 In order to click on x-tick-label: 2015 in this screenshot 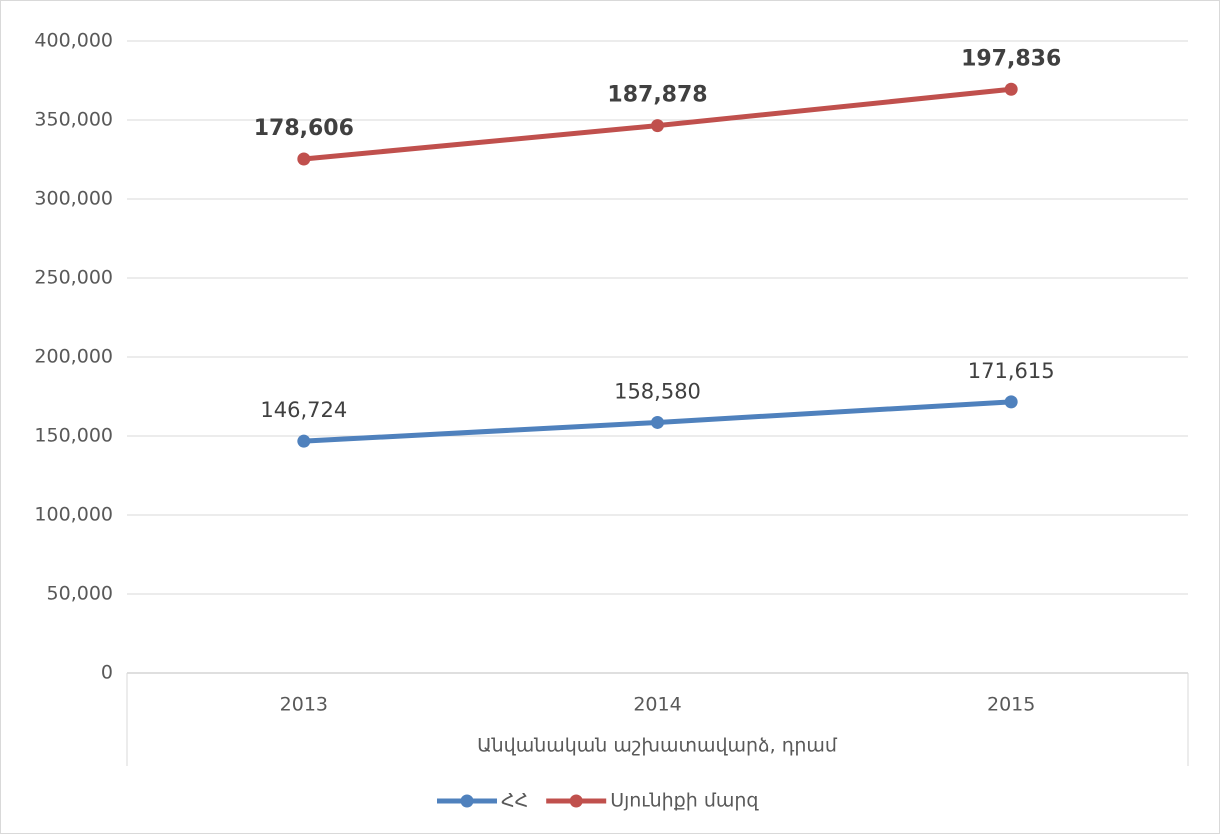, I will do `click(1011, 705)`.